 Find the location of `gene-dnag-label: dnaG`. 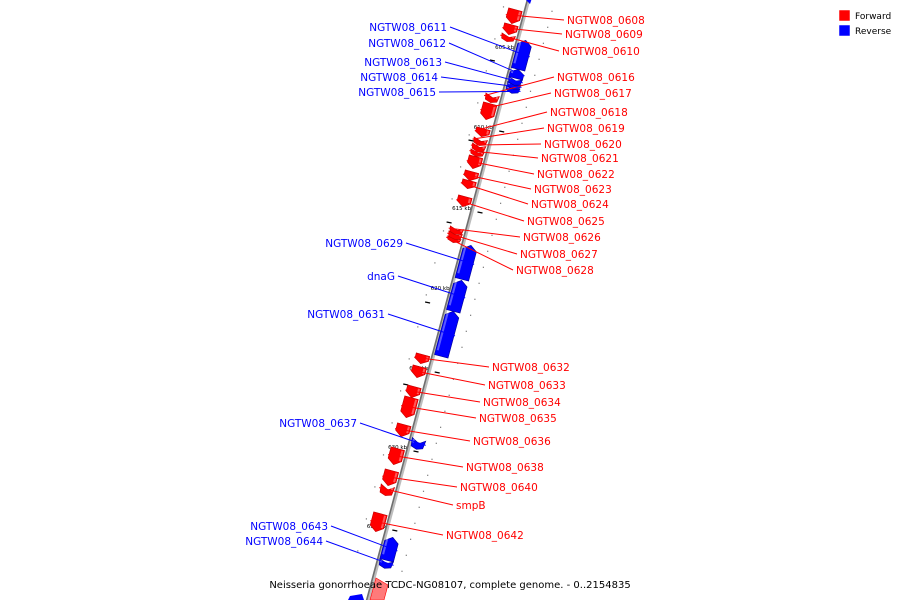

gene-dnag-label: dnaG is located at coordinates (381, 277).